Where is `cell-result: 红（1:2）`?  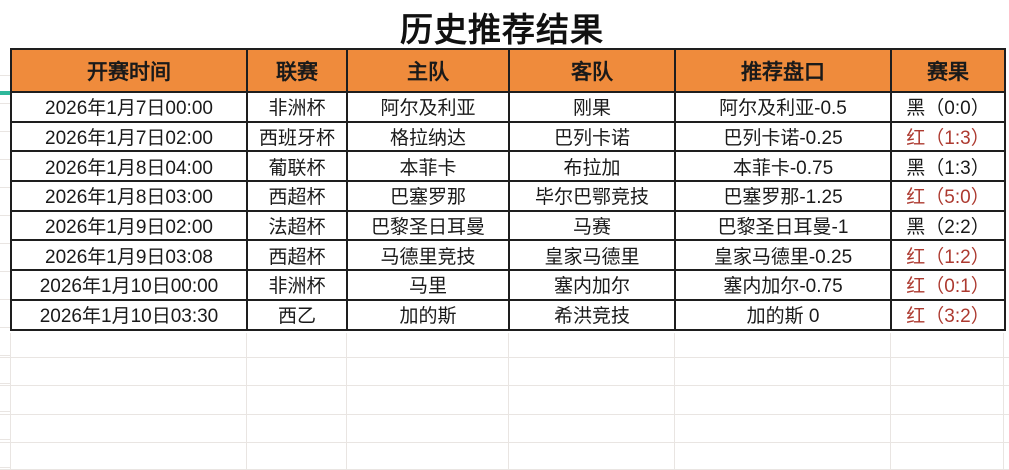
cell-result: 红（1:2） is located at coordinates (948, 255).